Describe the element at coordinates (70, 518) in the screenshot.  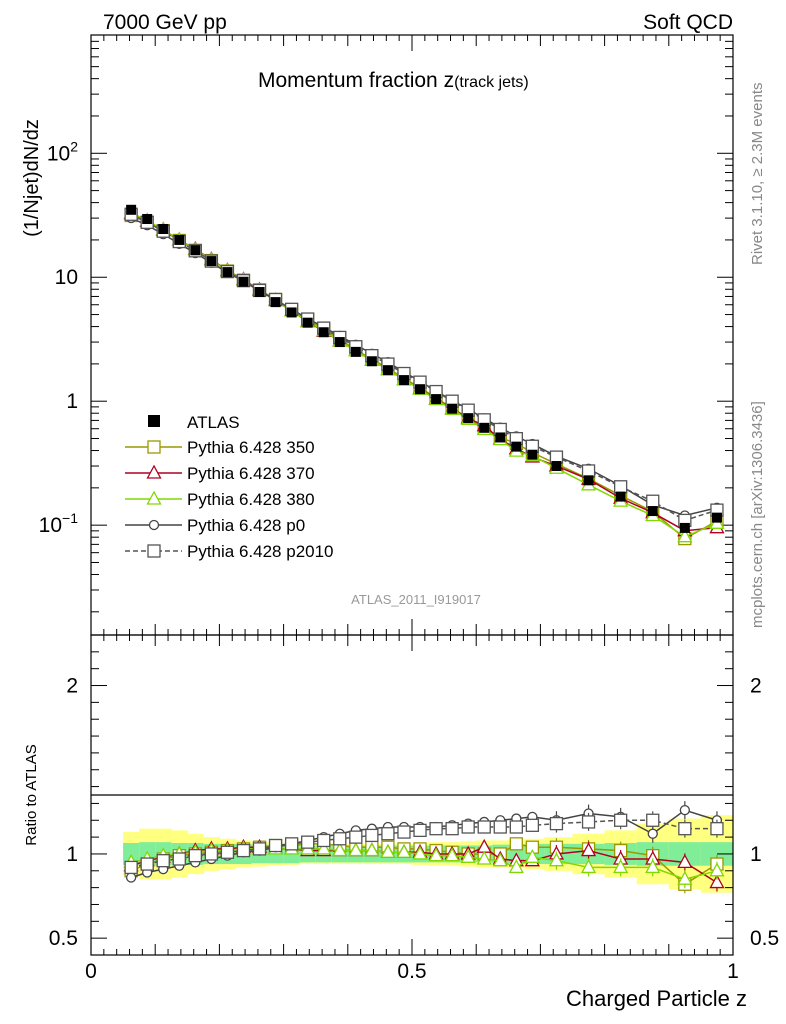
I see `y-tick-exponent: −1` at that location.